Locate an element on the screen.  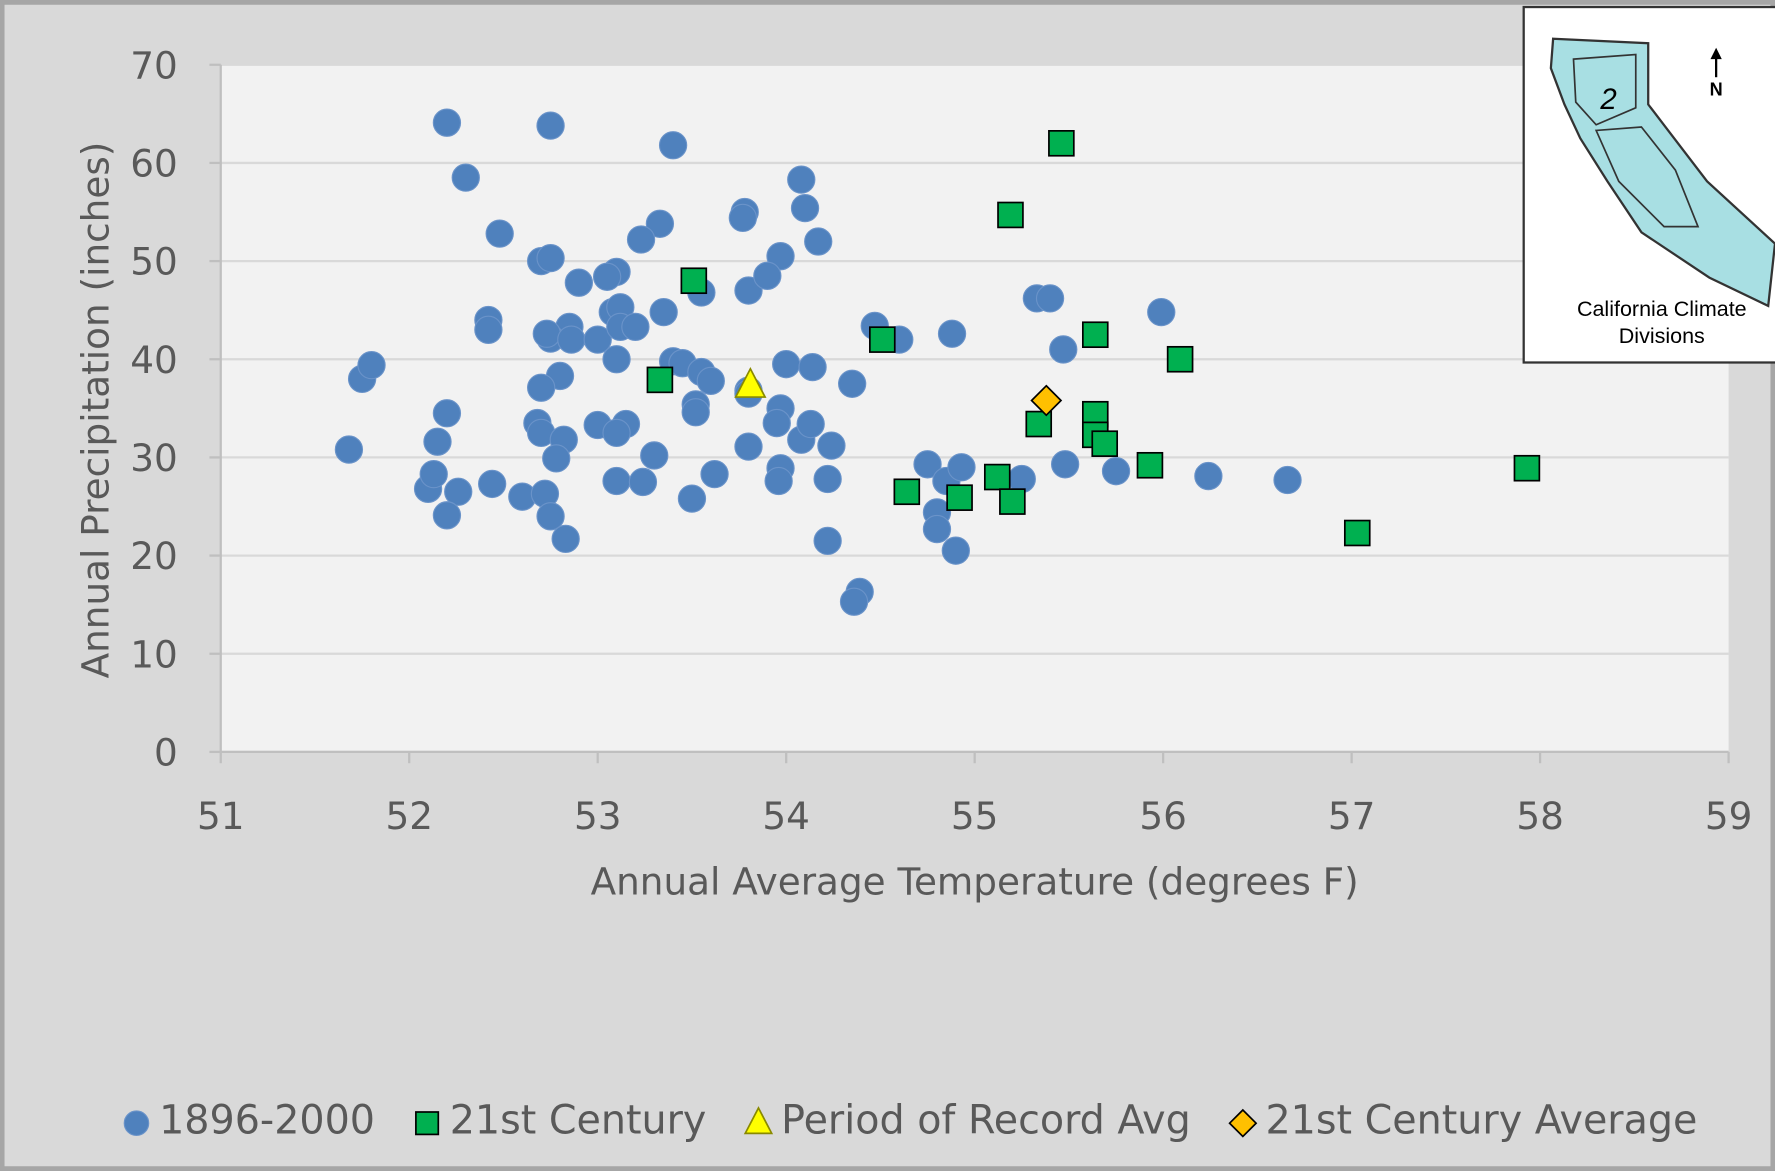
x-tick-label: 54 is located at coordinates (786, 816).